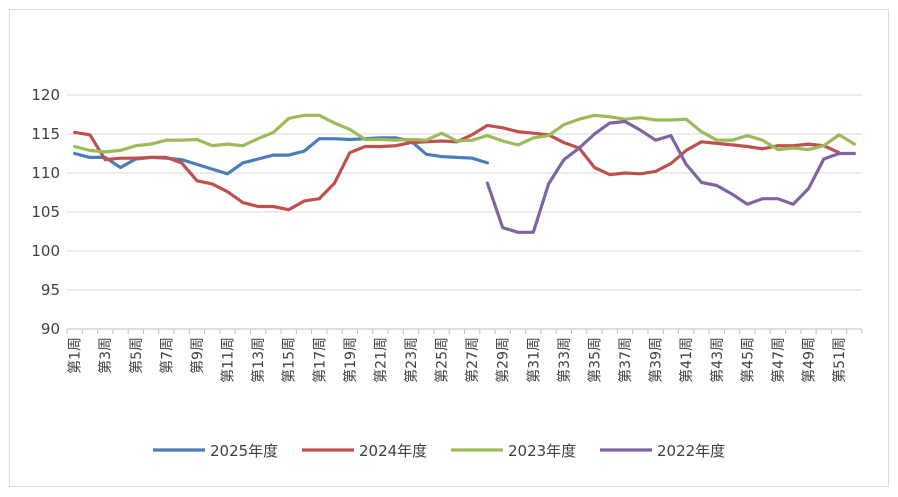  Describe the element at coordinates (411, 360) in the screenshot. I see `x-tick-label: 第23周` at that location.